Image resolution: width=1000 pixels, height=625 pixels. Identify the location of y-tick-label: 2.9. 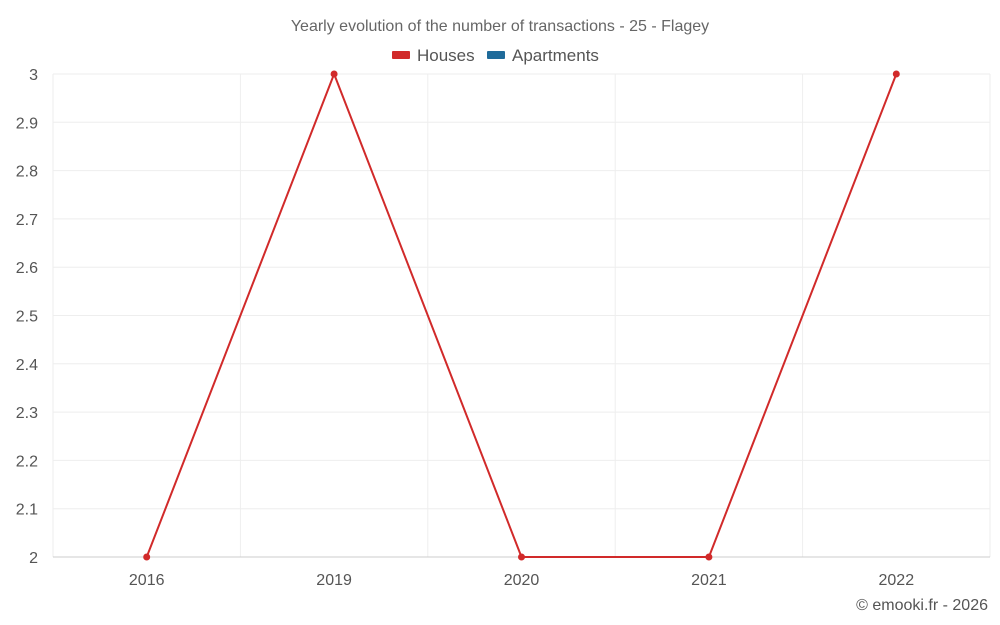
(27, 123).